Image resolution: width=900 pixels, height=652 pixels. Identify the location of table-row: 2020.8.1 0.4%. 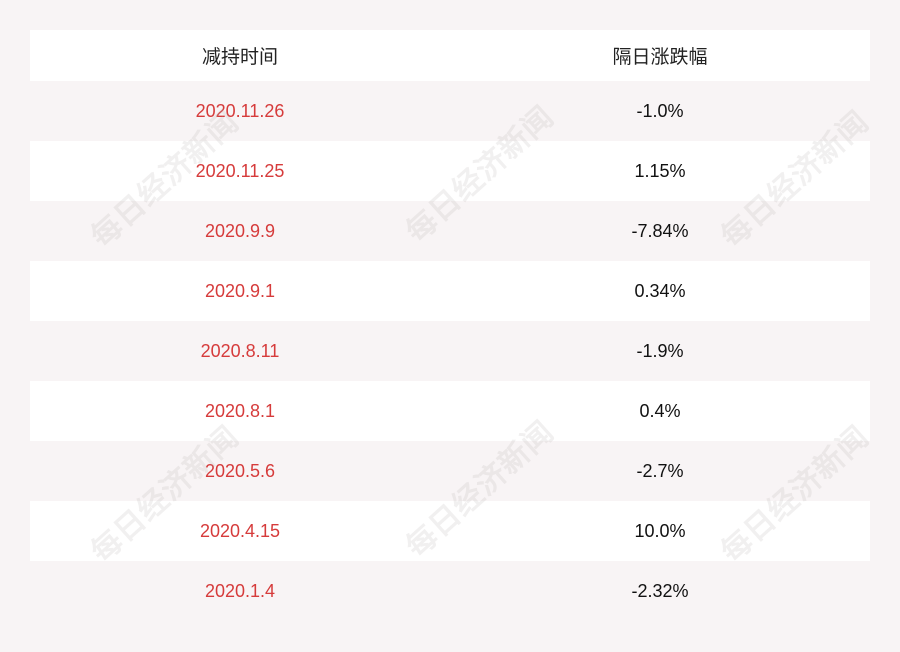
(450, 411).